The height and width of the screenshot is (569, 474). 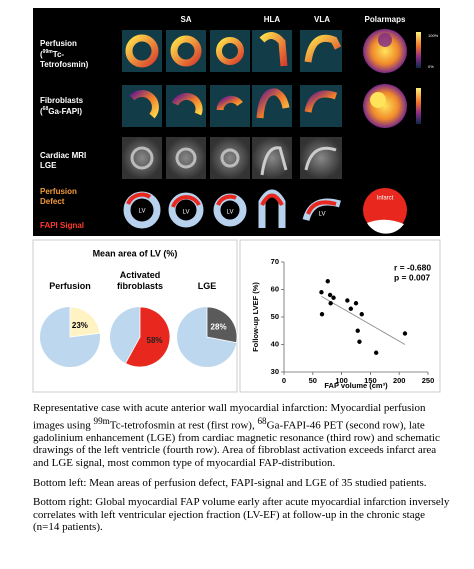 I want to click on pie-title: Mean area of LV (%), so click(x=135, y=253).